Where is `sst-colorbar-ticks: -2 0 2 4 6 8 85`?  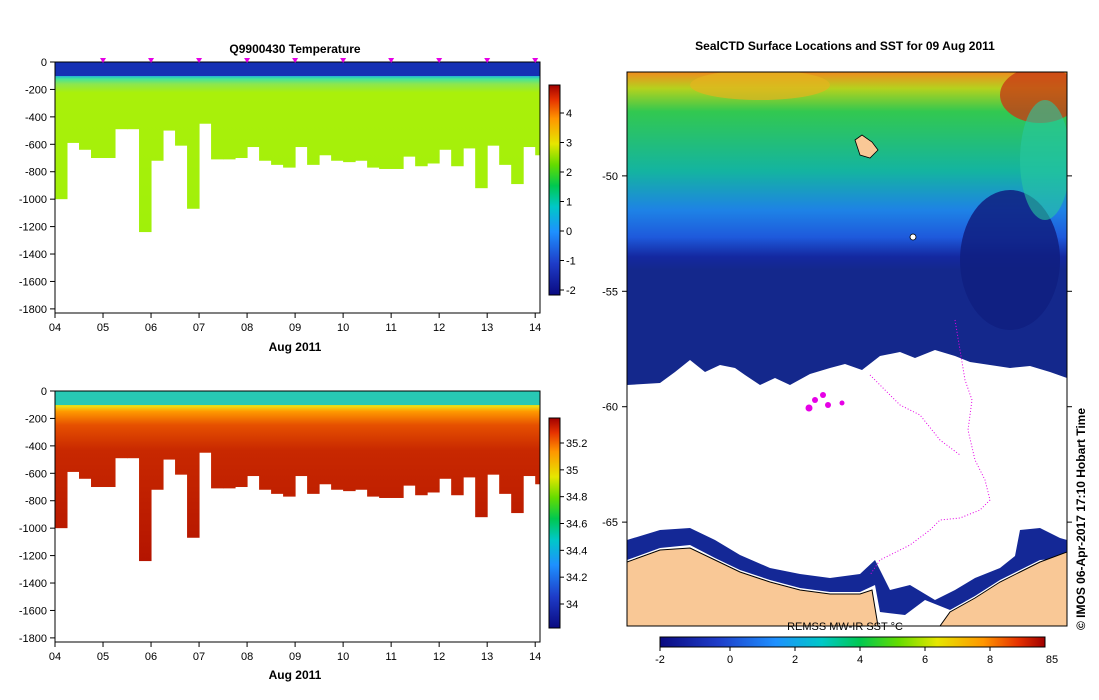 sst-colorbar-ticks: -2 0 2 4 6 8 85 is located at coordinates (856, 656).